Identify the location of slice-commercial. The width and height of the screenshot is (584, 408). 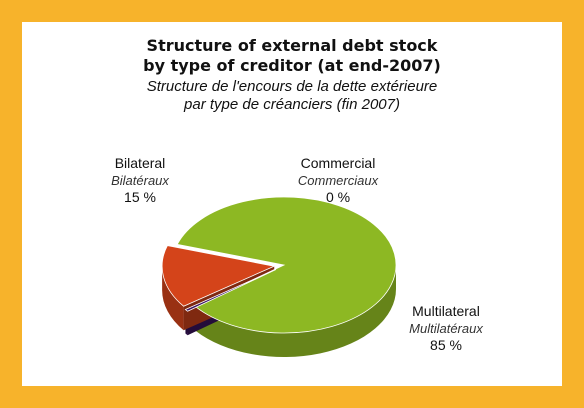
(230, 290).